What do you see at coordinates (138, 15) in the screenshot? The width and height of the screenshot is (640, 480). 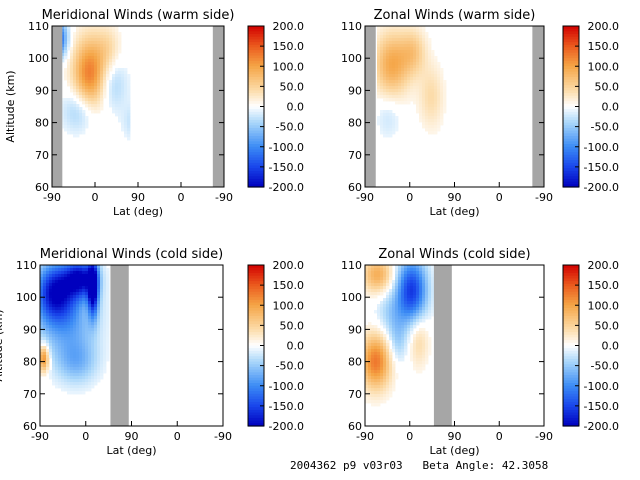 I see `chart-title: Meridional Winds (warm side)` at bounding box center [138, 15].